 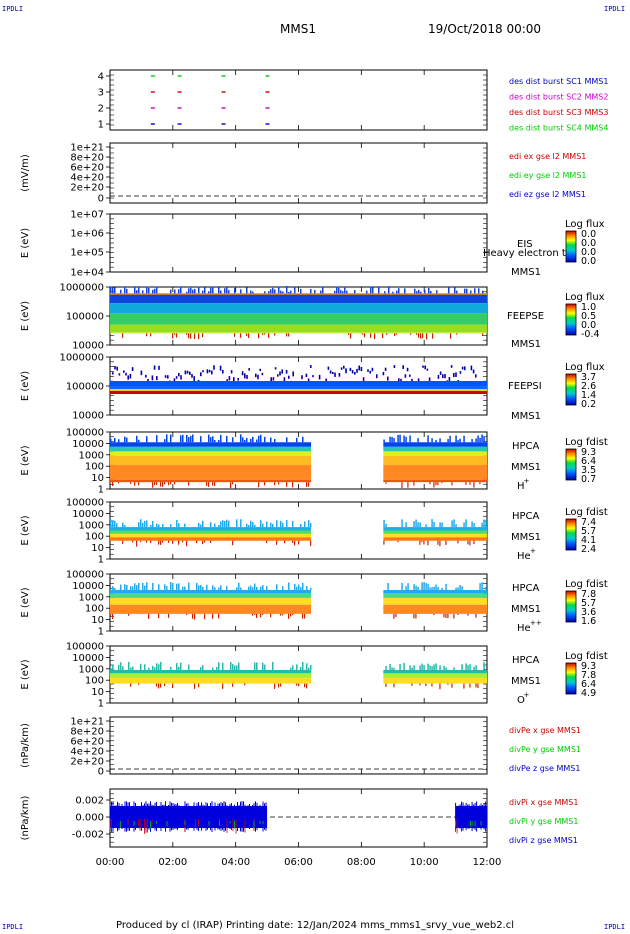 What do you see at coordinates (588, 621) in the screenshot?
I see `colorbar-tick-label: 1.6` at bounding box center [588, 621].